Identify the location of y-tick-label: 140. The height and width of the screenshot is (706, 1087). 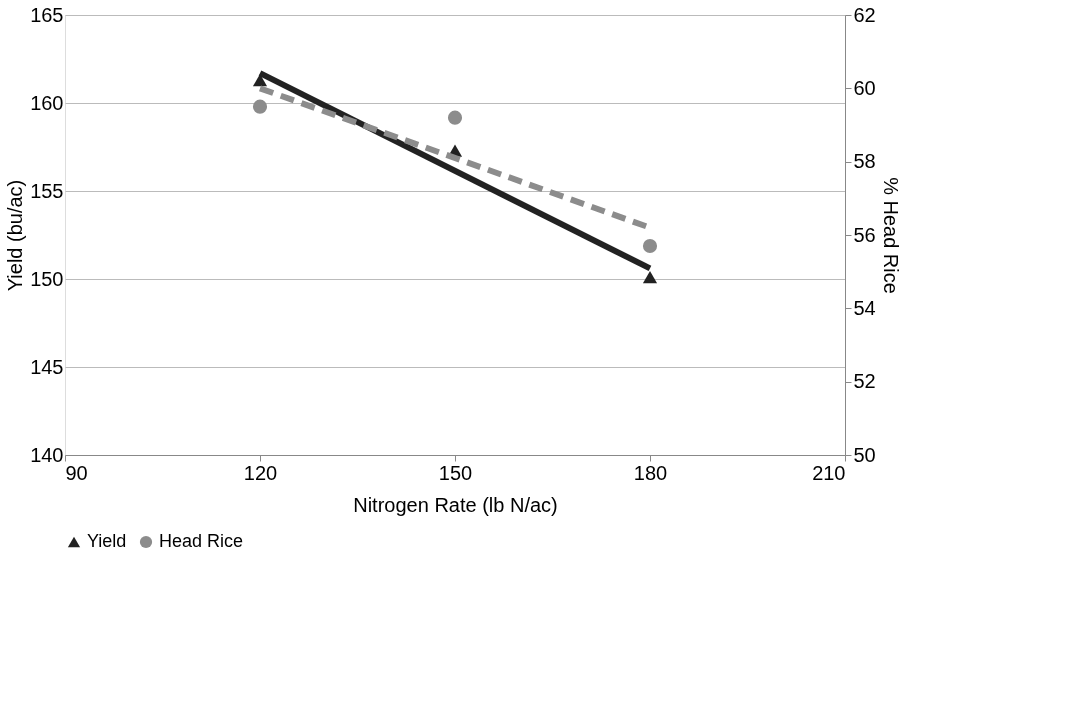
(47, 454).